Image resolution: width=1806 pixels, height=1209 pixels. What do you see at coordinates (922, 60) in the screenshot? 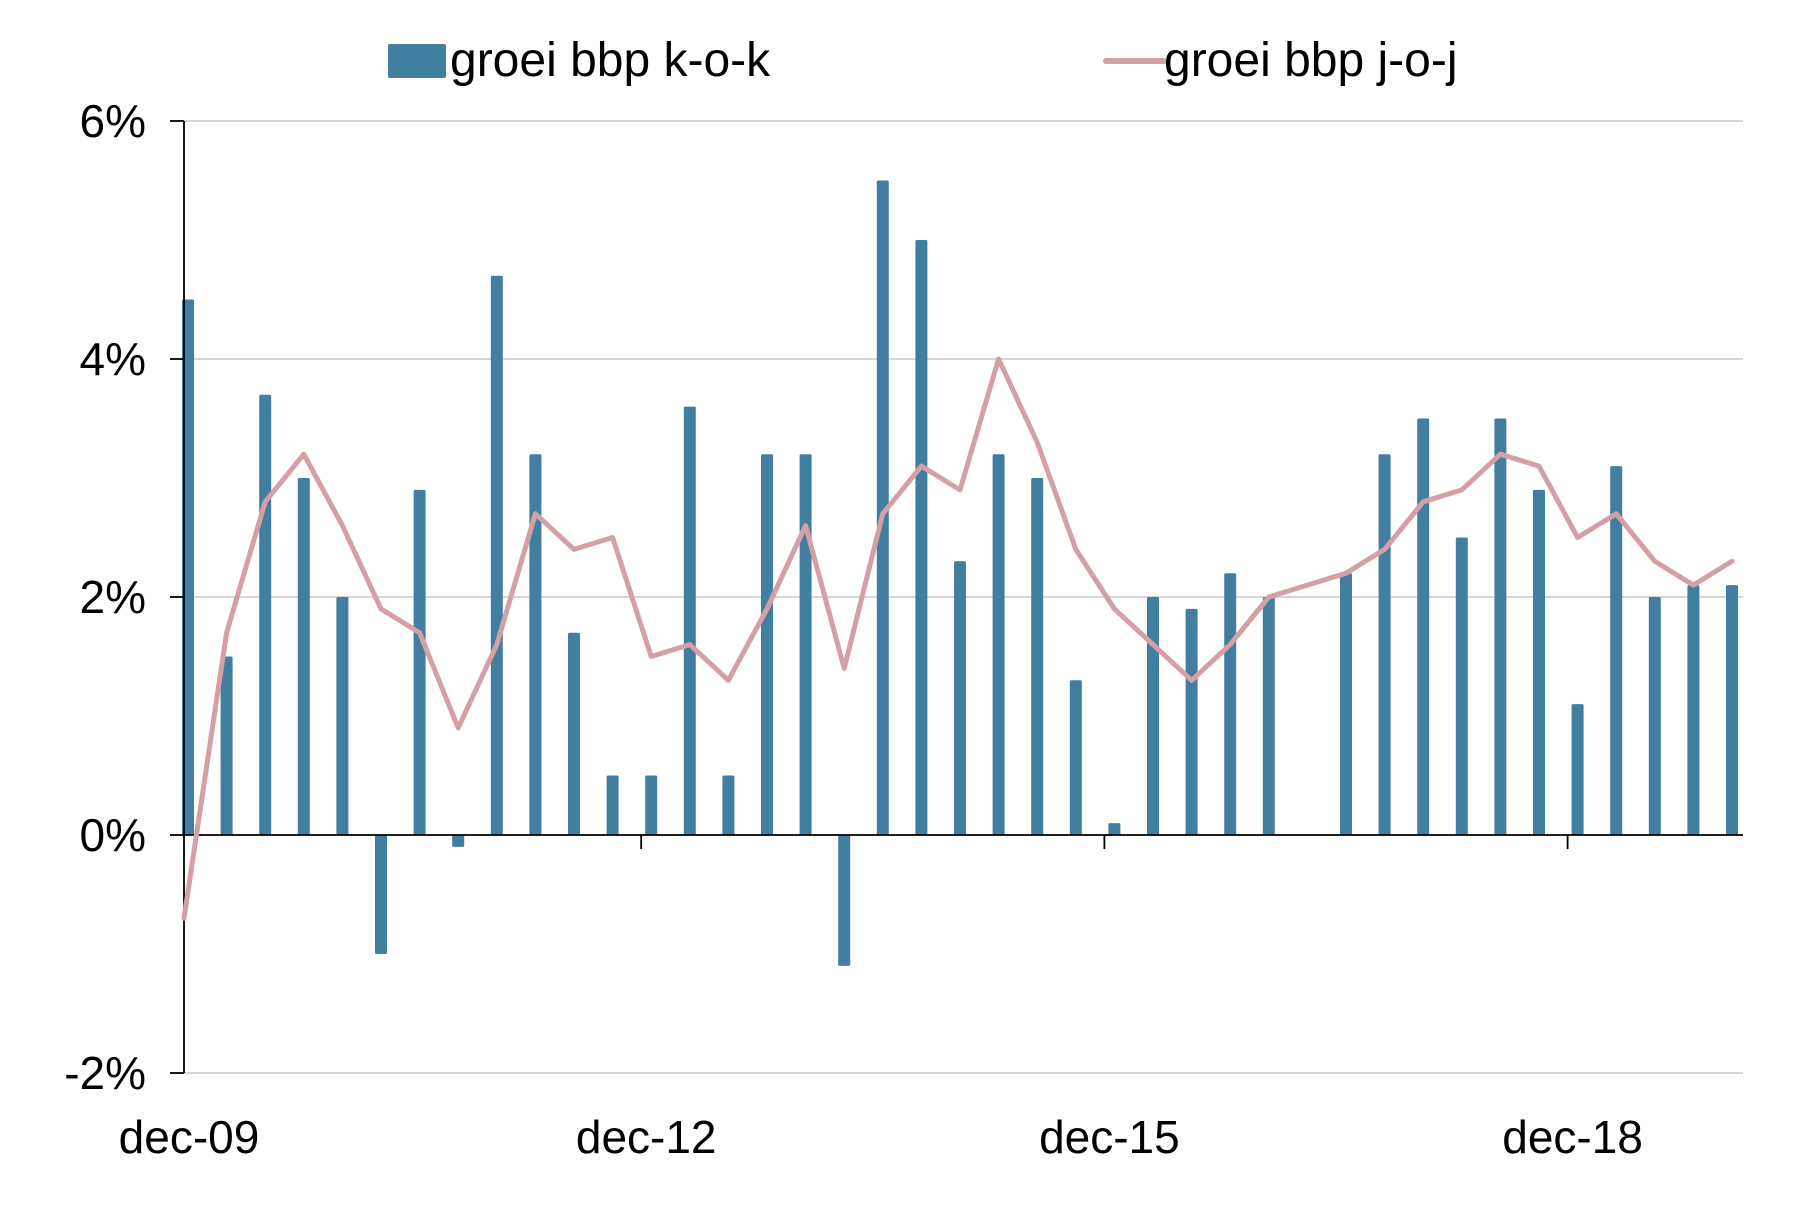
I see `legend: groei bbp k-o-k groei bbp j-o-j` at bounding box center [922, 60].